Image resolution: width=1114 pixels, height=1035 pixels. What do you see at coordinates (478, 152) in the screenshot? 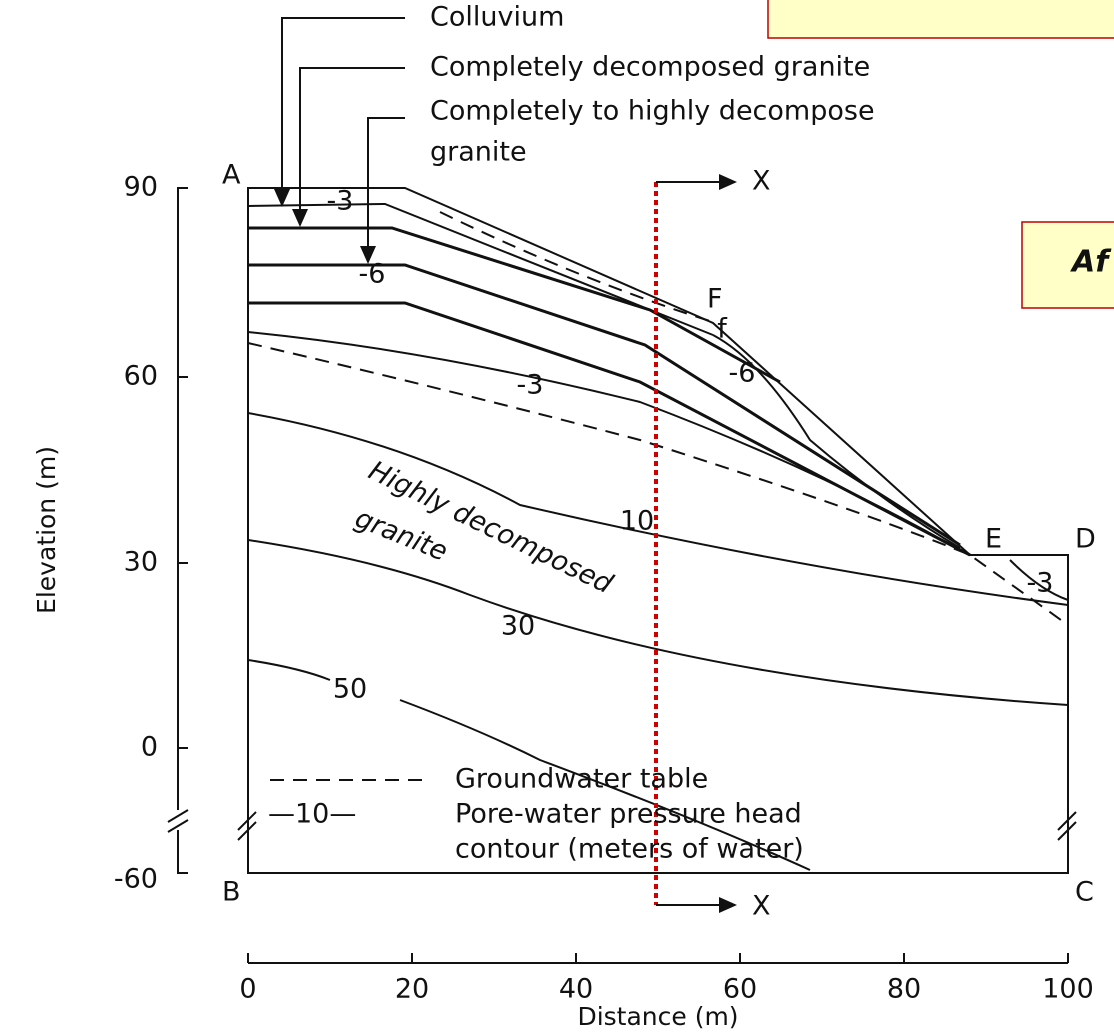
I see `callout-label: granite` at bounding box center [478, 152].